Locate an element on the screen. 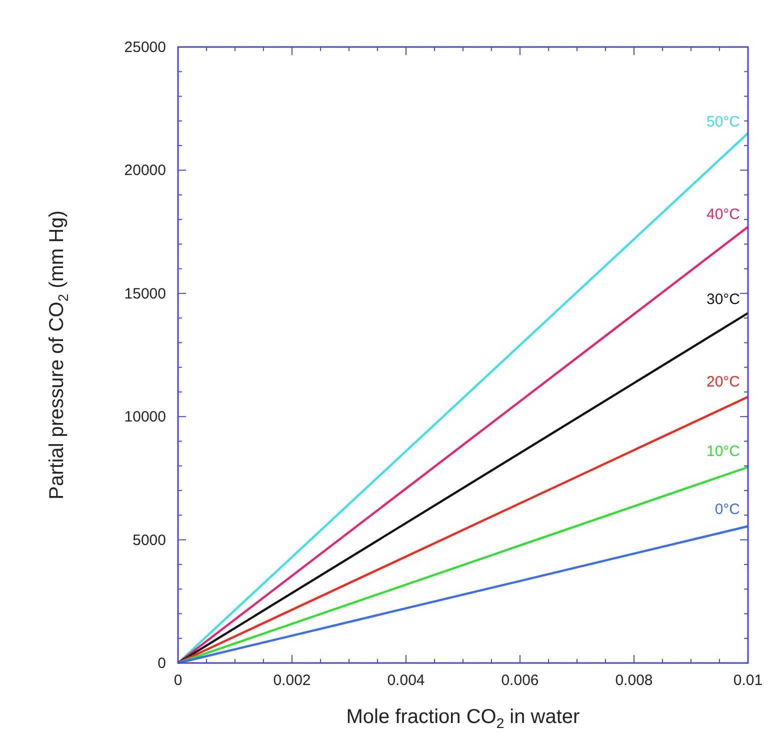 The height and width of the screenshot is (738, 769). y-tick-label: 10000 is located at coordinates (145, 417).